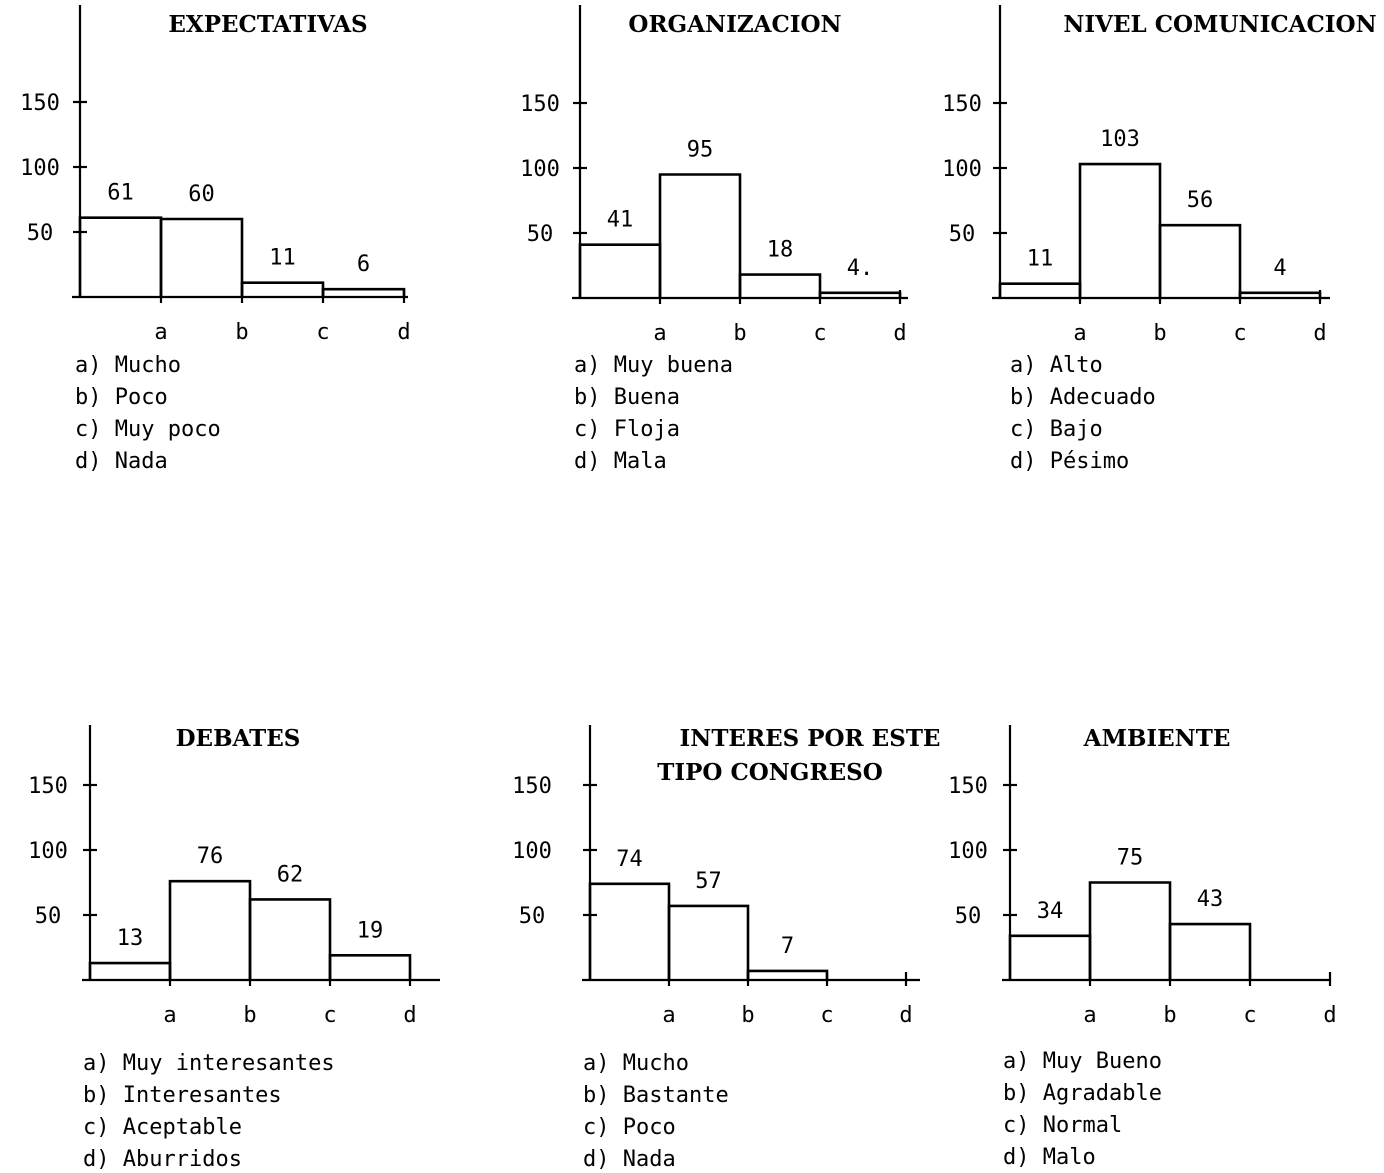  I want to click on legend-item: c) Floja, so click(627, 429).